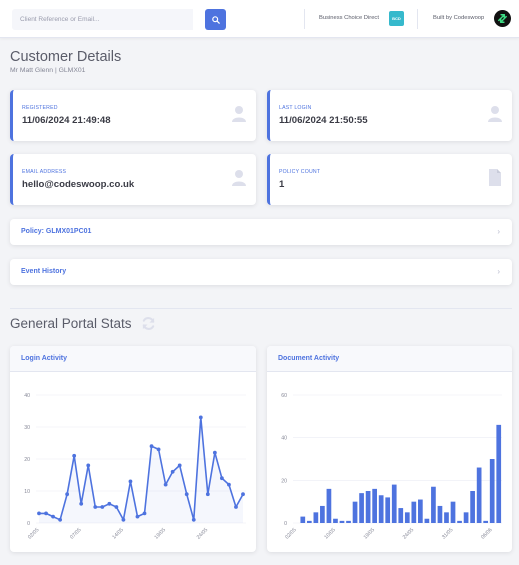 The height and width of the screenshot is (565, 519). What do you see at coordinates (27, 428) in the screenshot?
I see `y-tick-label: 30` at bounding box center [27, 428].